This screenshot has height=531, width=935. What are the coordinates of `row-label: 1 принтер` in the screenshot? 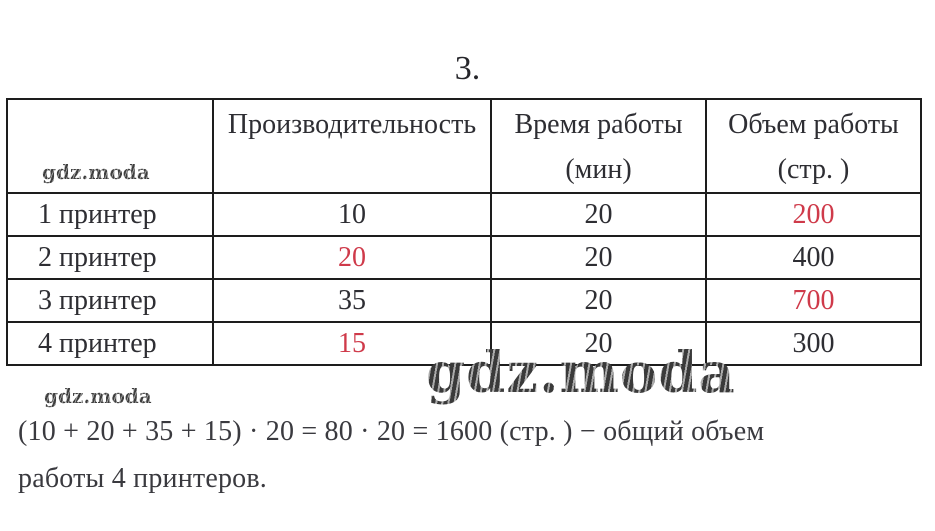 It's located at (110, 214).